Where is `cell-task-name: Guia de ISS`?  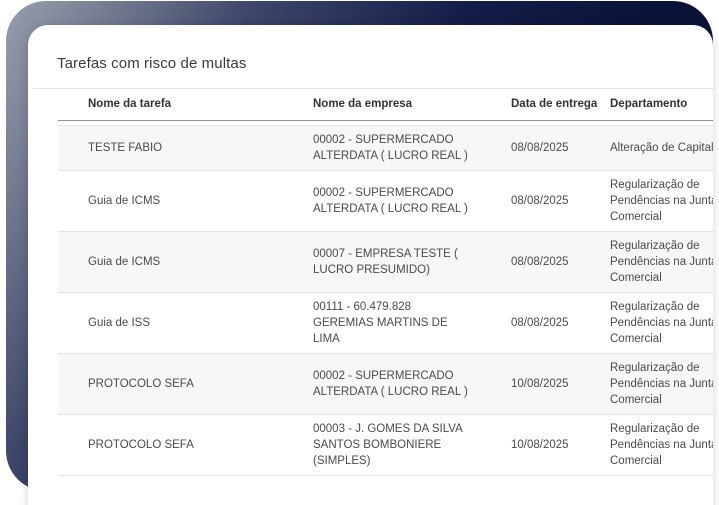
cell-task-name: Guia de ISS is located at coordinates (170, 323).